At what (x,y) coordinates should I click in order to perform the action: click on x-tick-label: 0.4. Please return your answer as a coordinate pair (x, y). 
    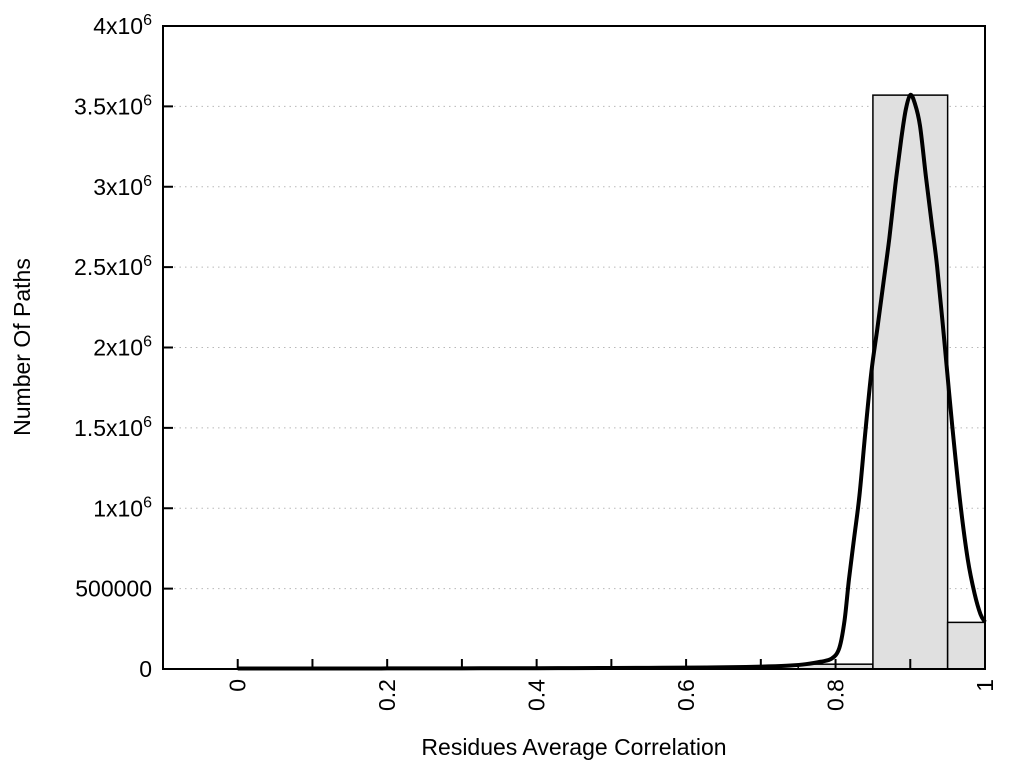
    Looking at the image, I should click on (537, 695).